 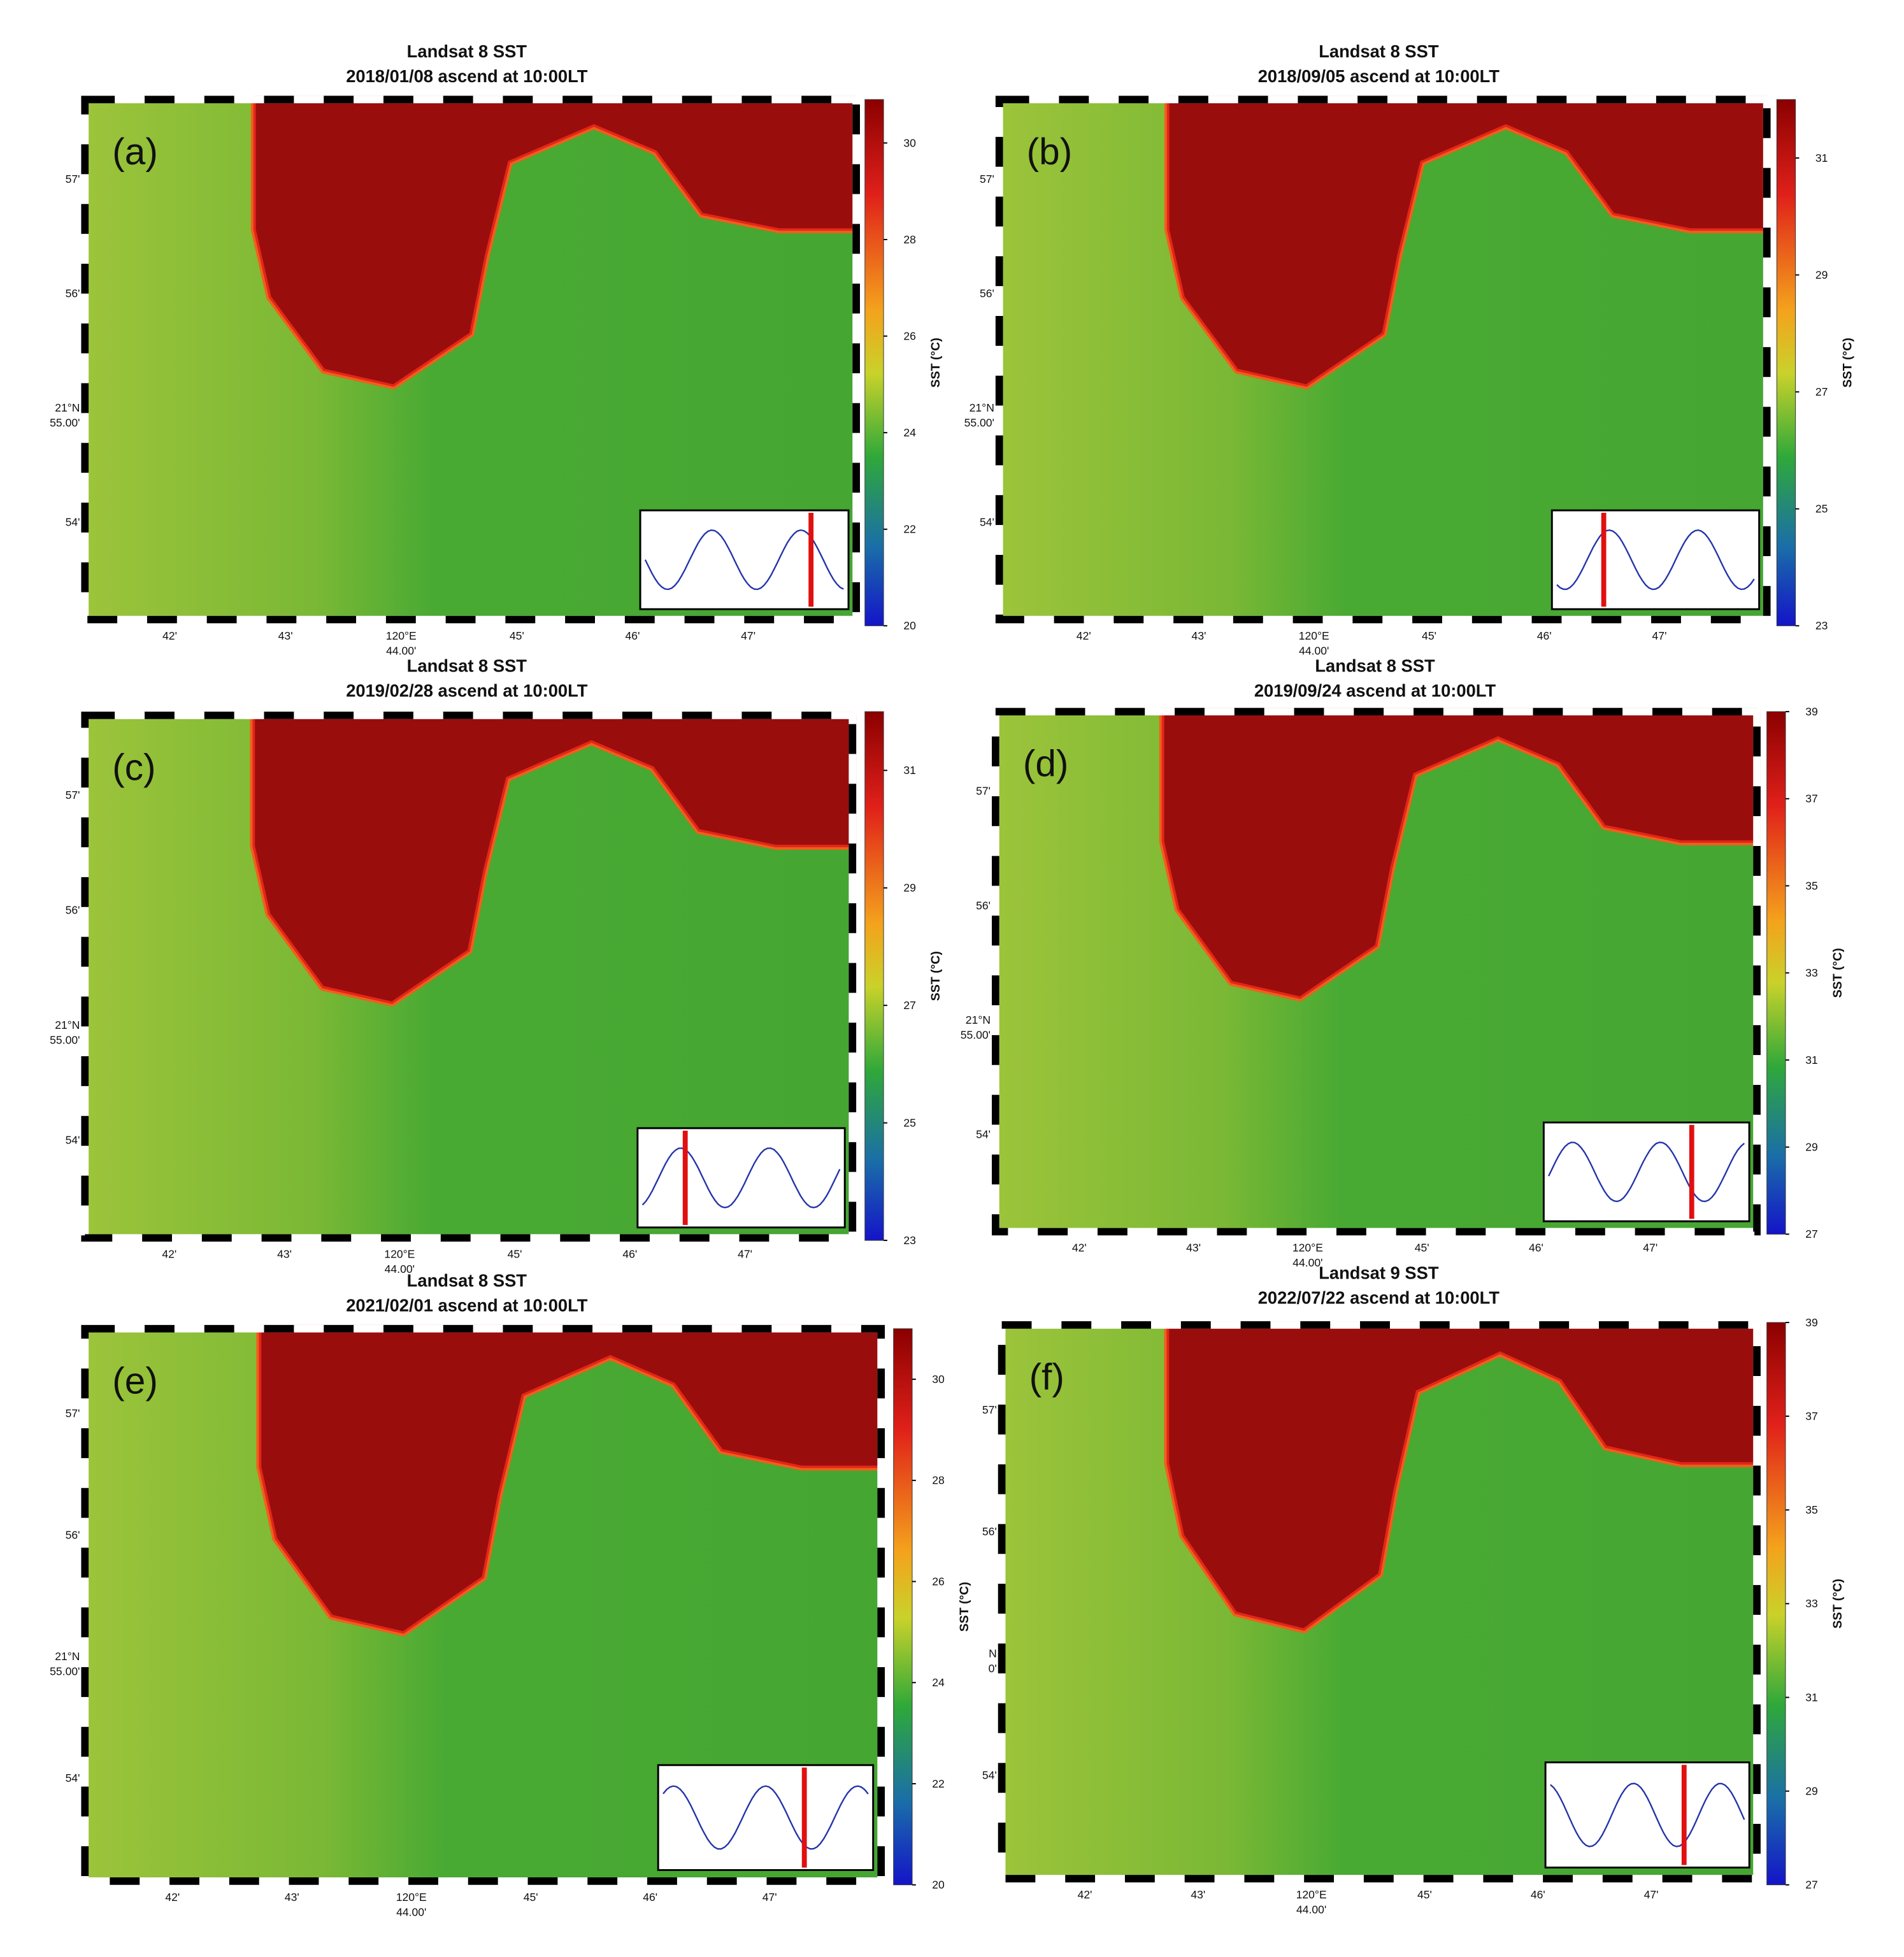 What do you see at coordinates (1812, 1509) in the screenshot?
I see `colorbar-tick-label: 35` at bounding box center [1812, 1509].